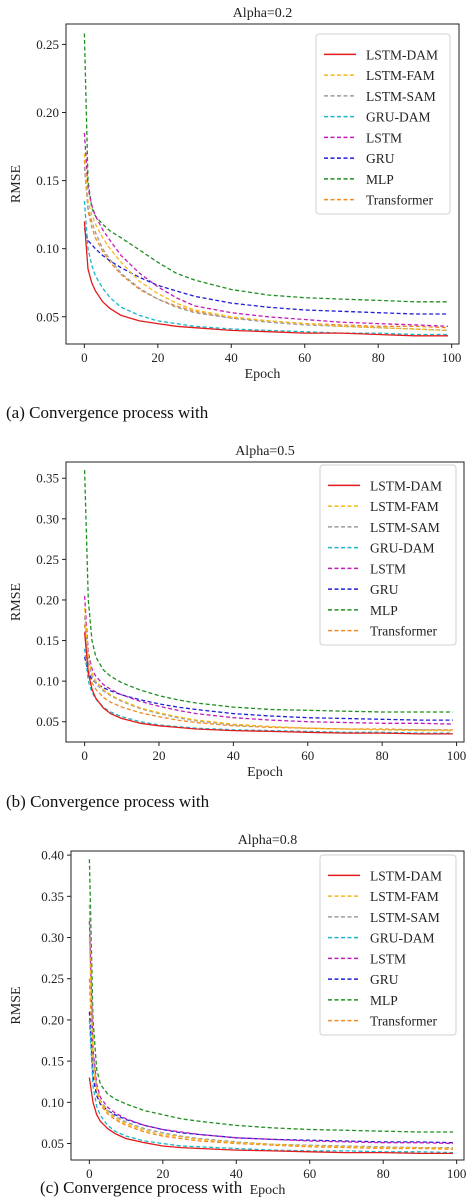 The image size is (474, 1202). What do you see at coordinates (108, 801) in the screenshot?
I see `chart-caption: (b) Convergence process with` at bounding box center [108, 801].